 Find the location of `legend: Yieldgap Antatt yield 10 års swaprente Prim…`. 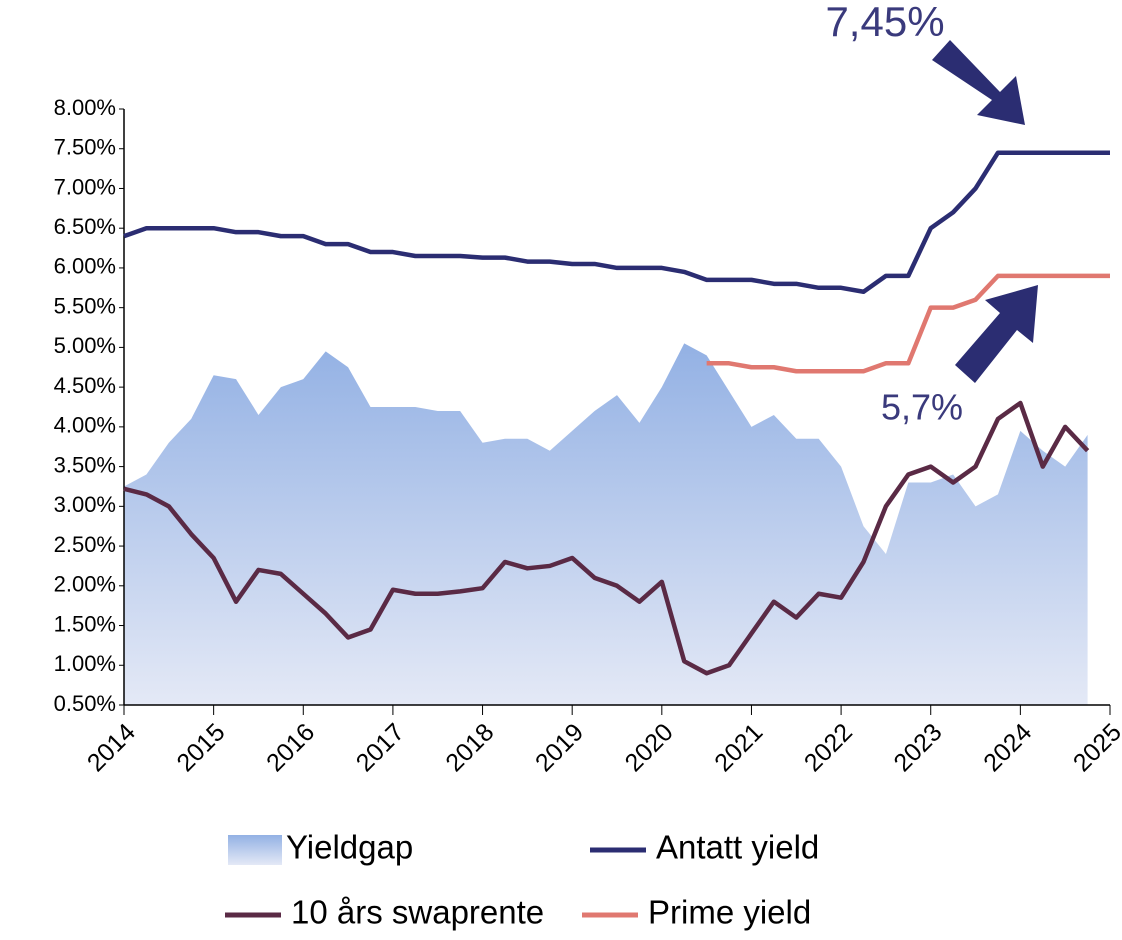

legend: Yieldgap Antatt yield 10 års swaprente Prim… is located at coordinates (522, 880).